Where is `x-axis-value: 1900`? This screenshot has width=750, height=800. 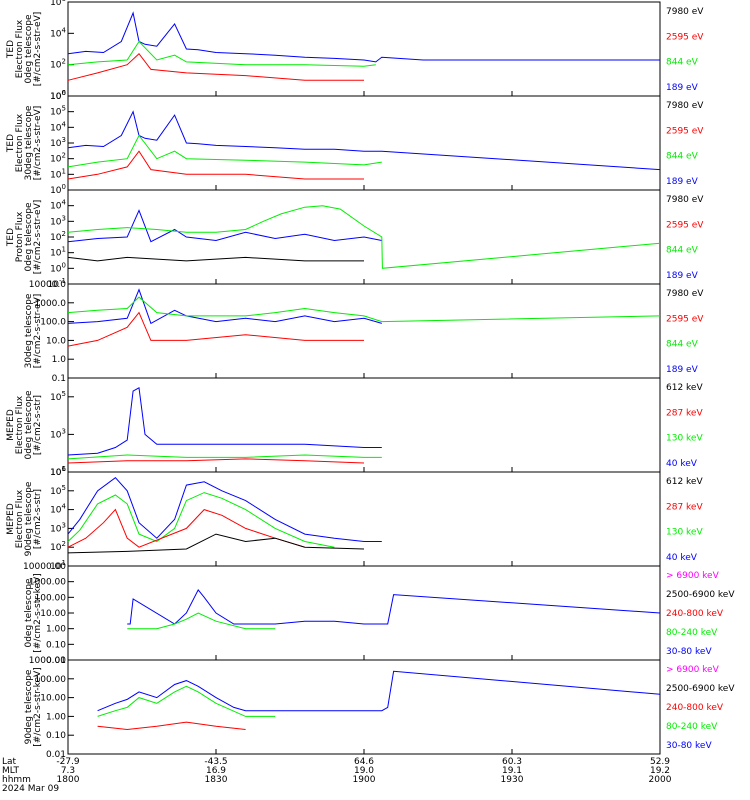 x-axis-value: 1900 is located at coordinates (364, 780).